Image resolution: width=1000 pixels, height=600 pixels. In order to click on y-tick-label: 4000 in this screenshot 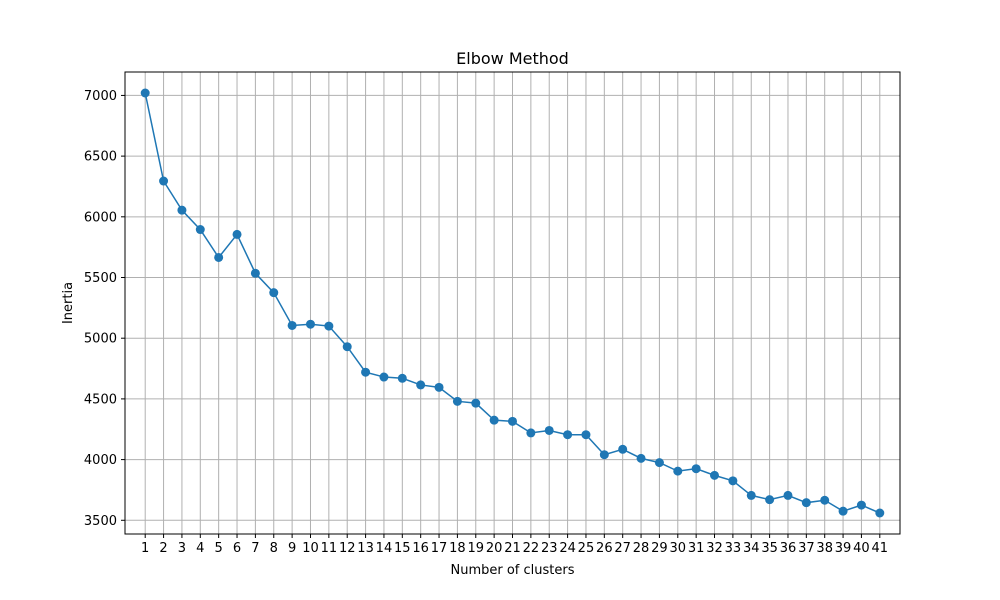, I will do `click(100, 460)`.